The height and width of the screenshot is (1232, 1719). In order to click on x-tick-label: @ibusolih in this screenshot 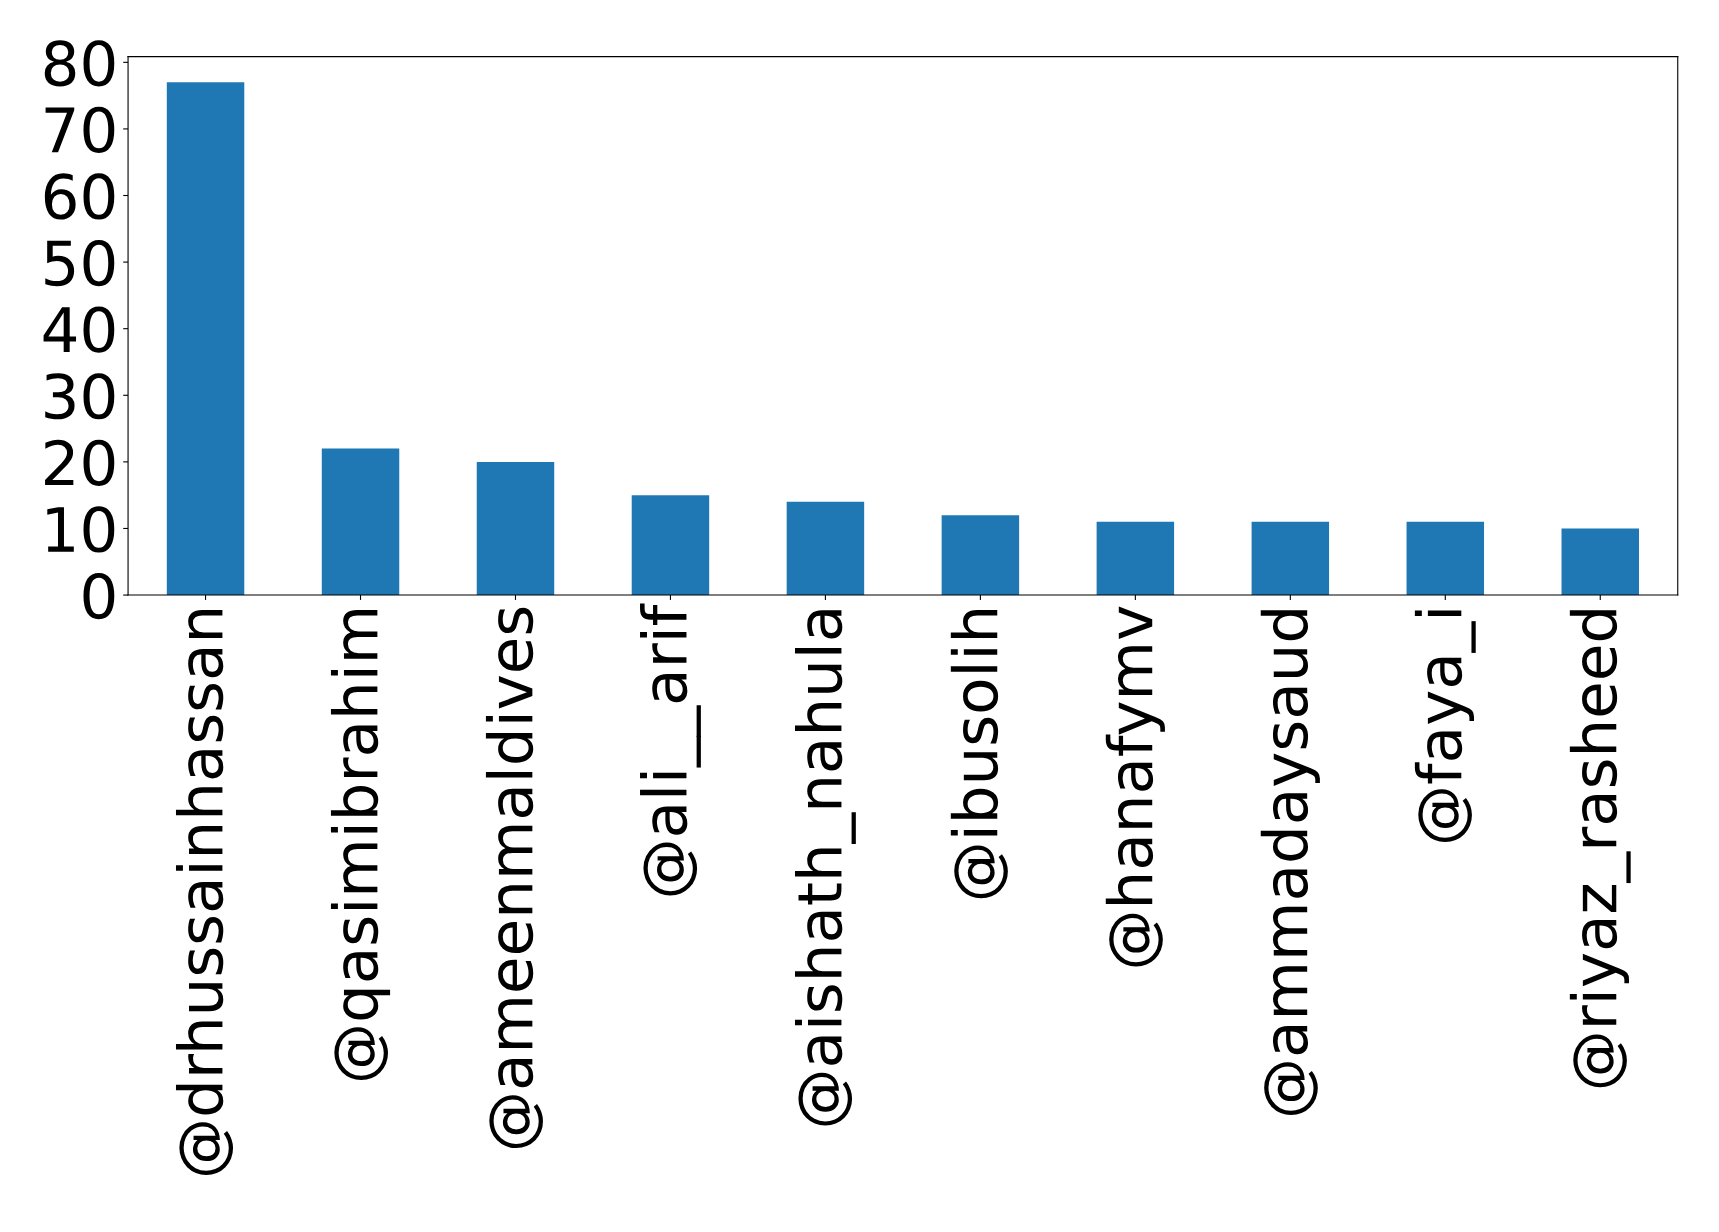, I will do `click(979, 754)`.